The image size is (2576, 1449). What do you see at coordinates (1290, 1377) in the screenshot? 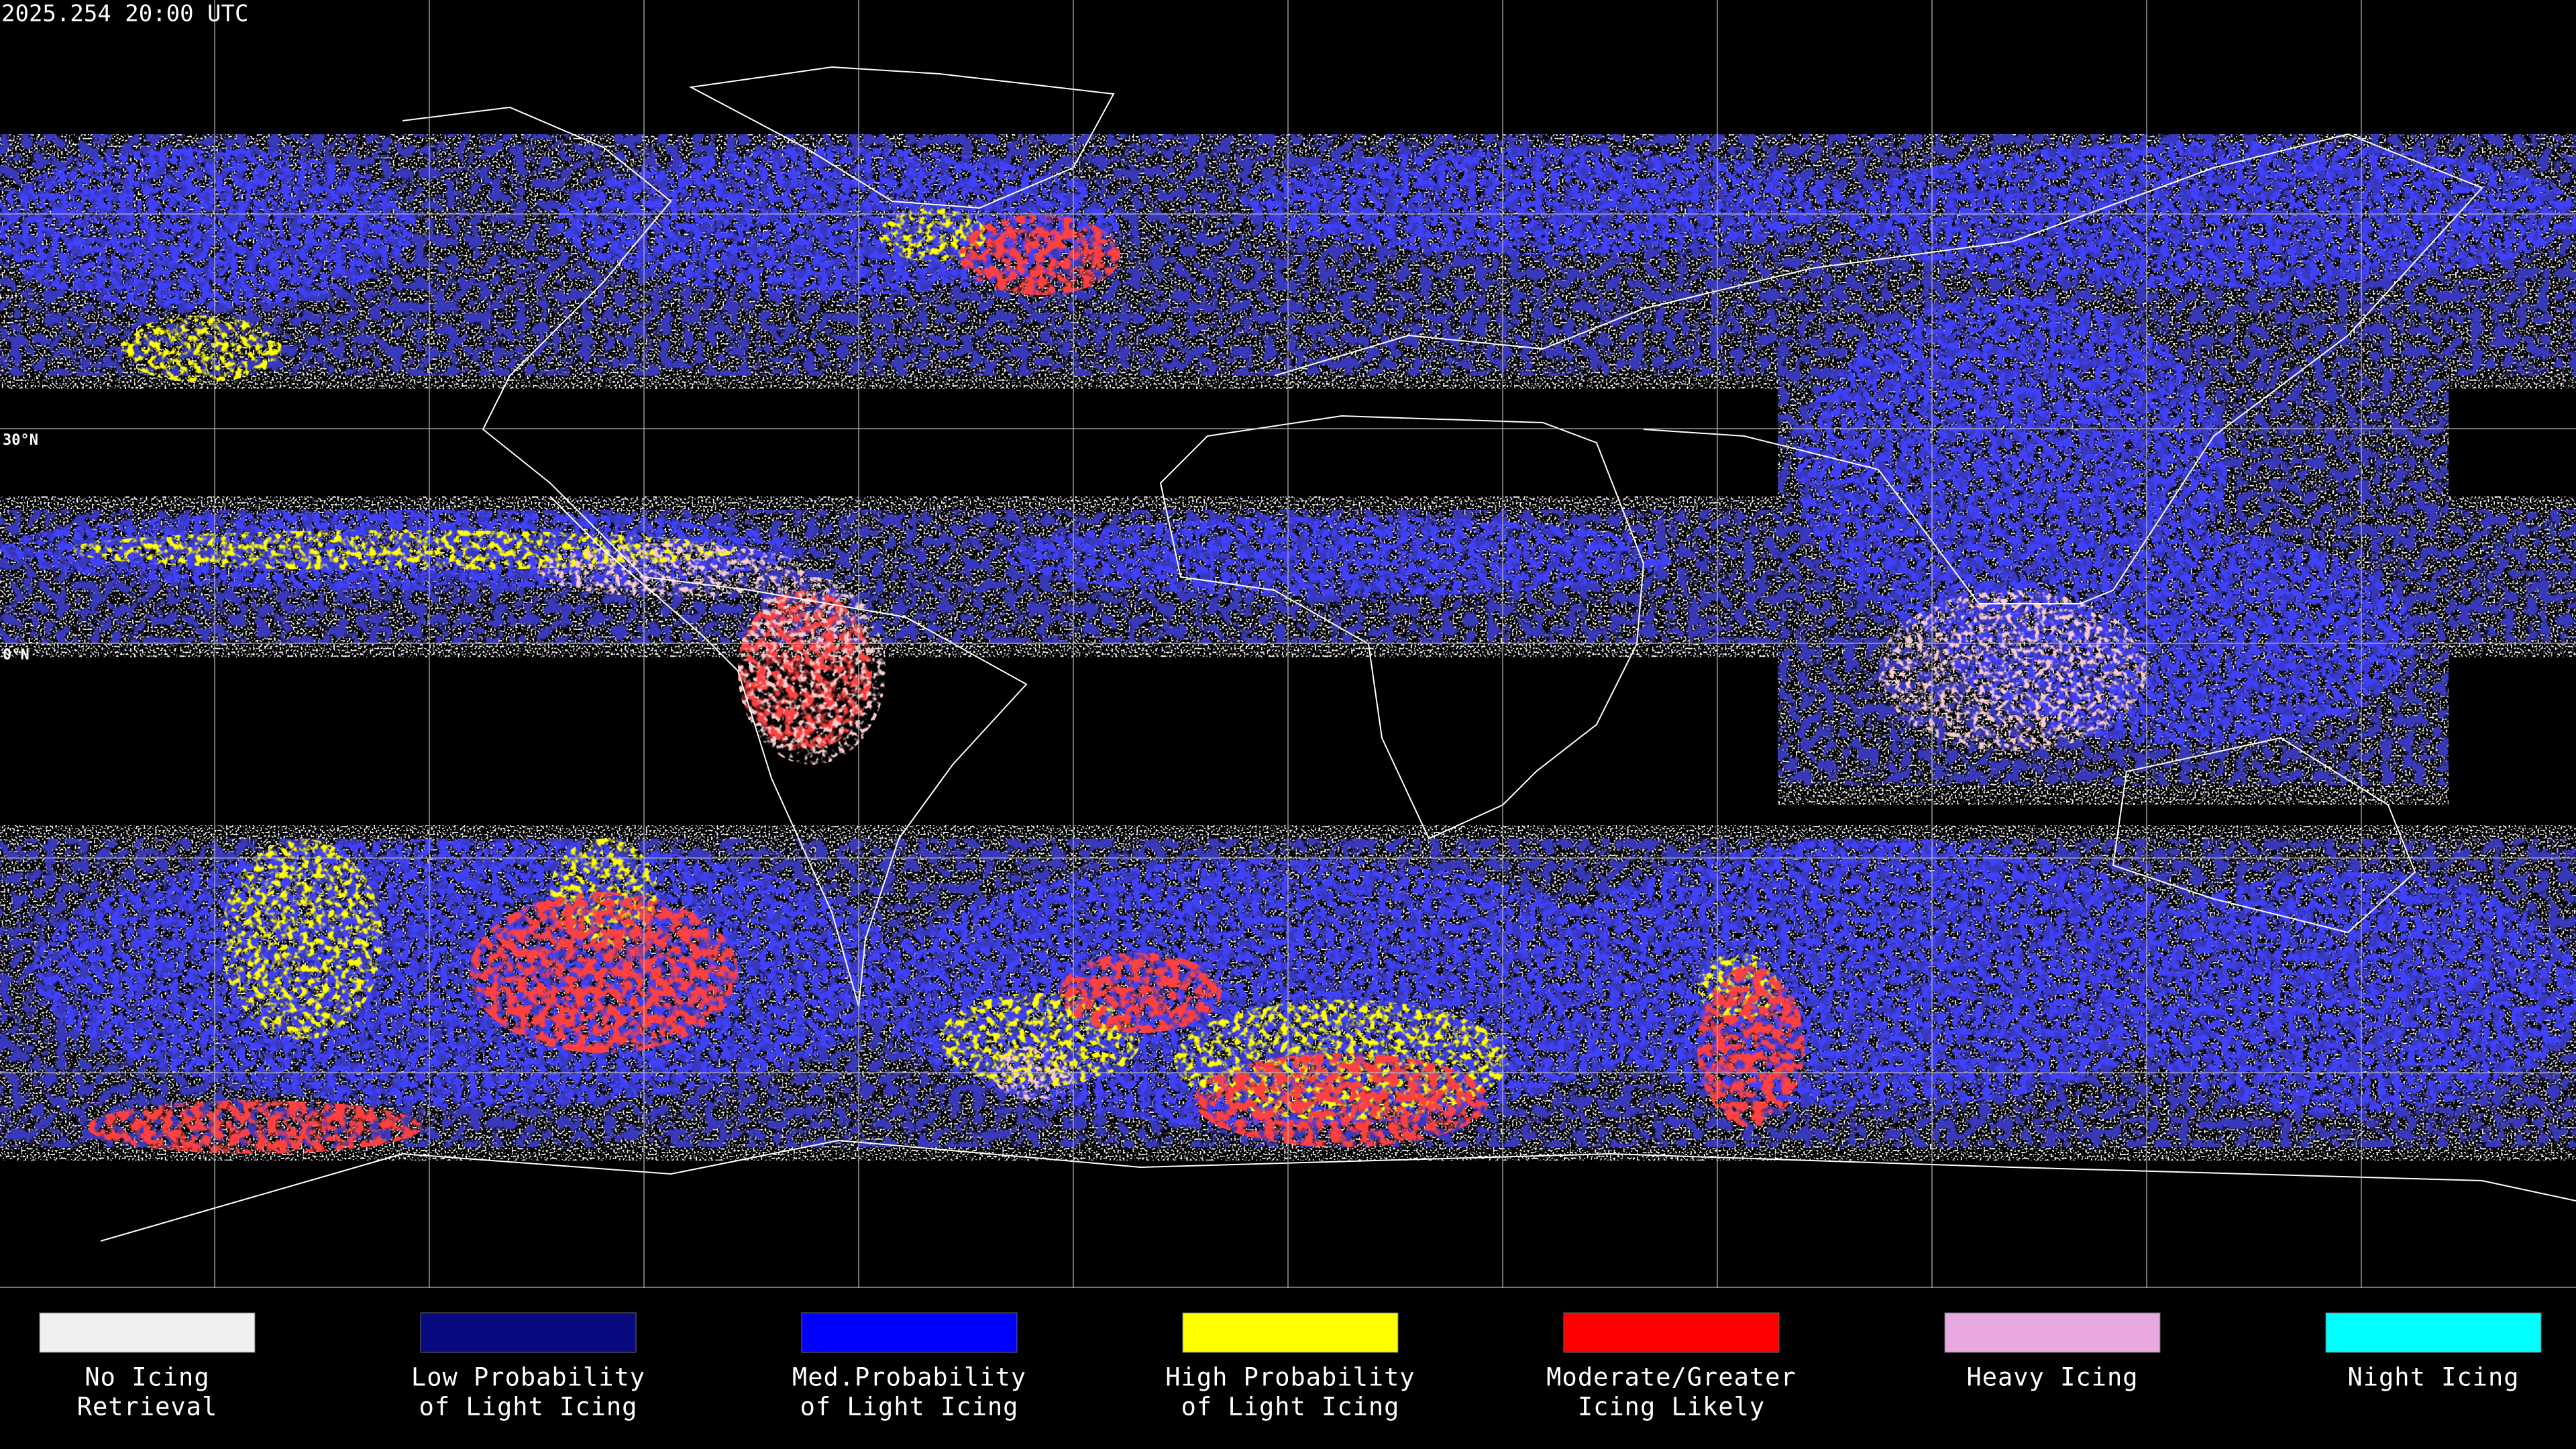
I see `legend-label: High Probability` at bounding box center [1290, 1377].